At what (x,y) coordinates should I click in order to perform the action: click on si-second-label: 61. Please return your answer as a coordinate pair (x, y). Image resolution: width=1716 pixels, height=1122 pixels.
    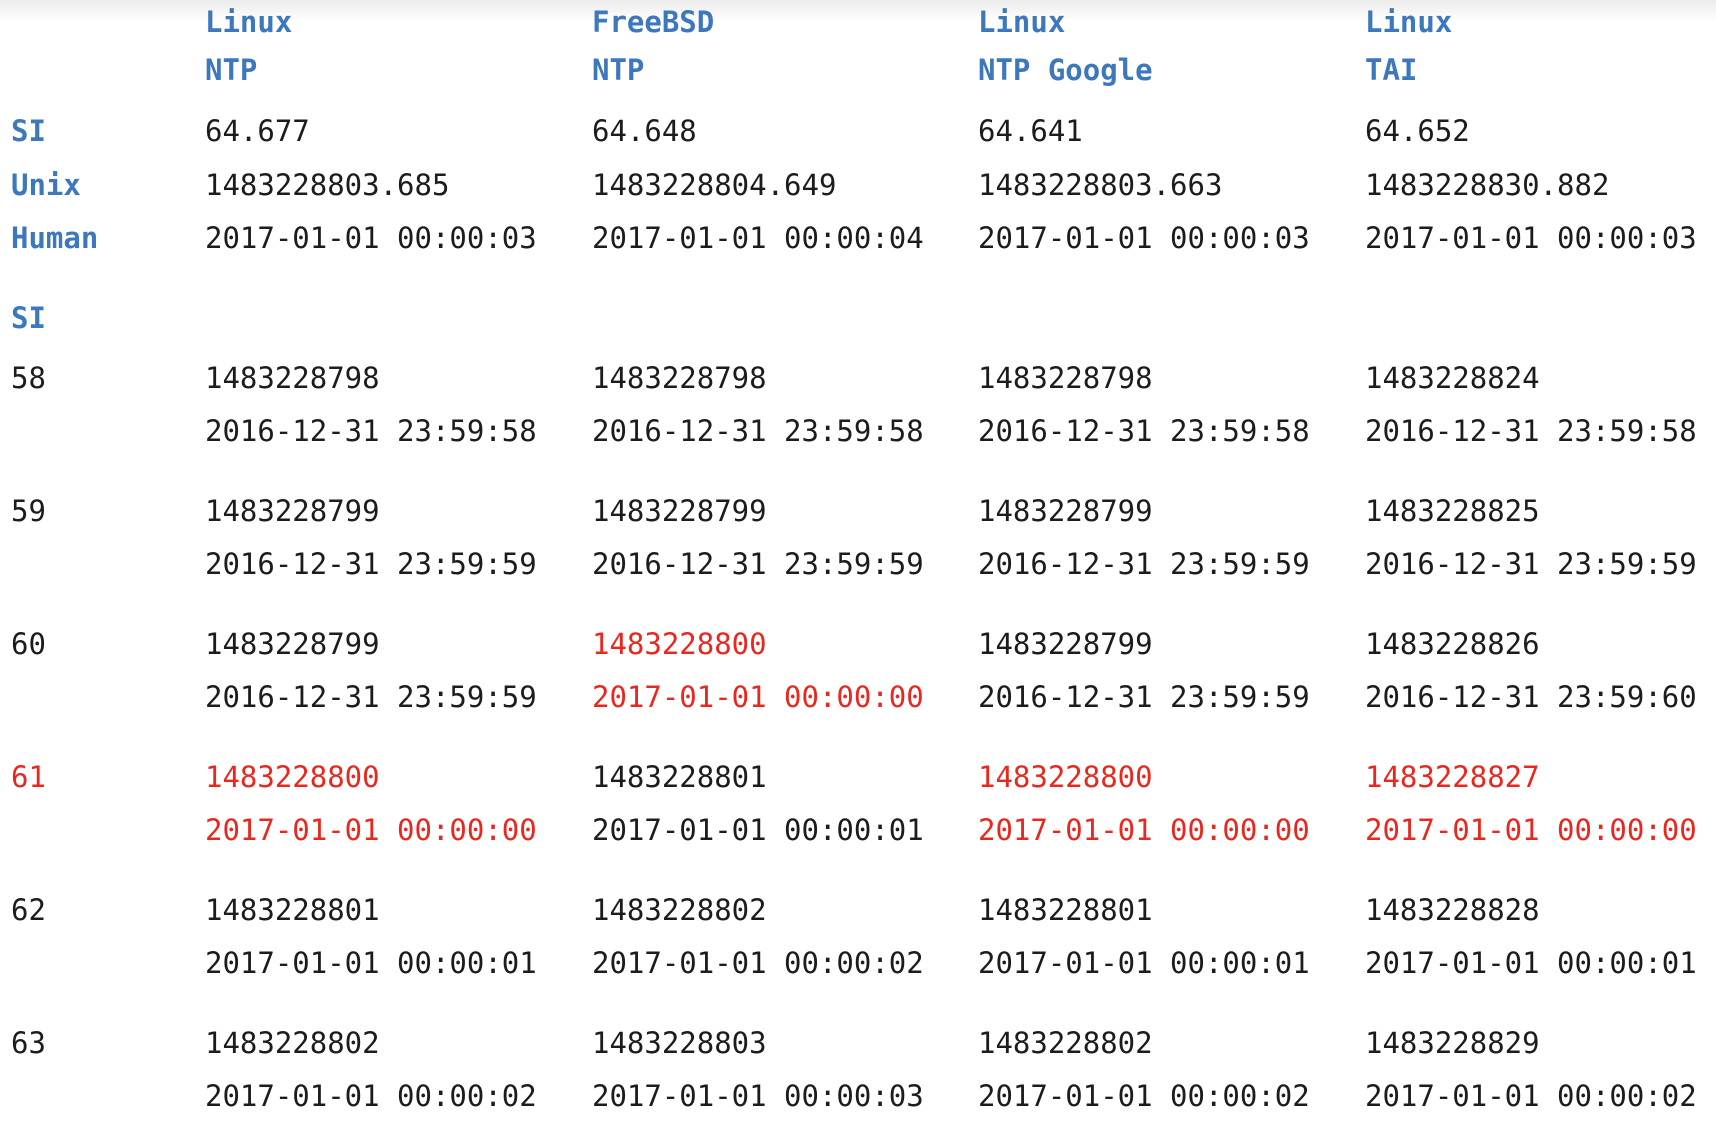
    Looking at the image, I should click on (28, 777).